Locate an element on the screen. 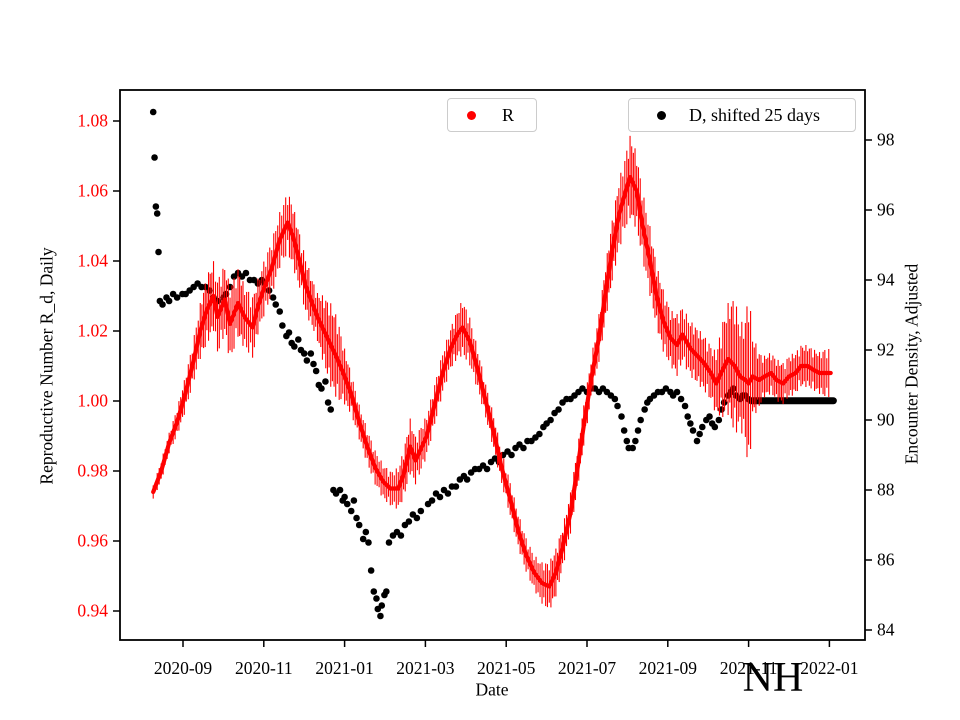 The height and width of the screenshot is (720, 960). y-tick-label-left: 0.98 is located at coordinates (92, 470).